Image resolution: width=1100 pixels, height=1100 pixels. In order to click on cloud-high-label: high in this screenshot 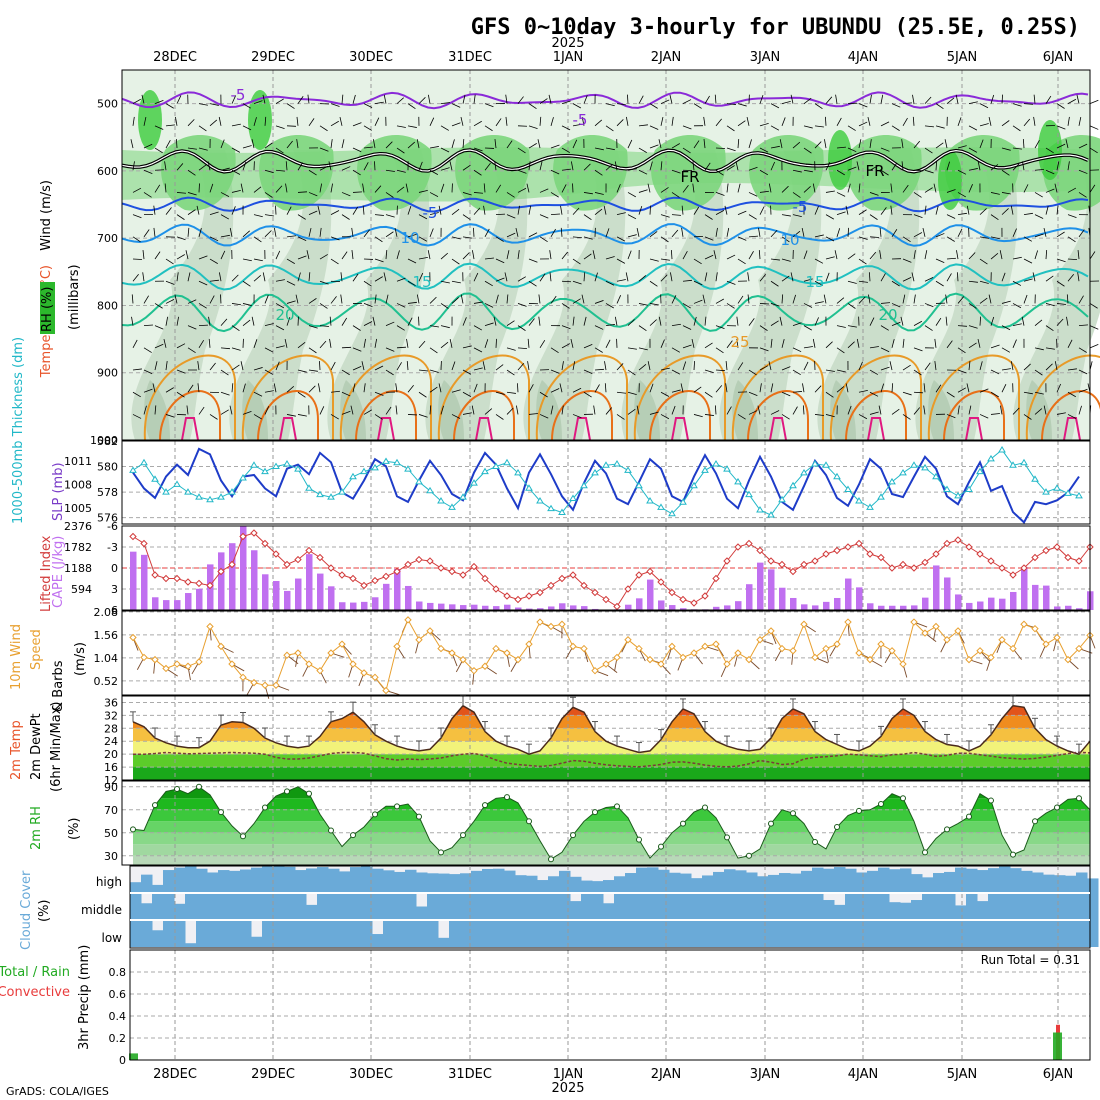, I will do `click(109, 882)`.